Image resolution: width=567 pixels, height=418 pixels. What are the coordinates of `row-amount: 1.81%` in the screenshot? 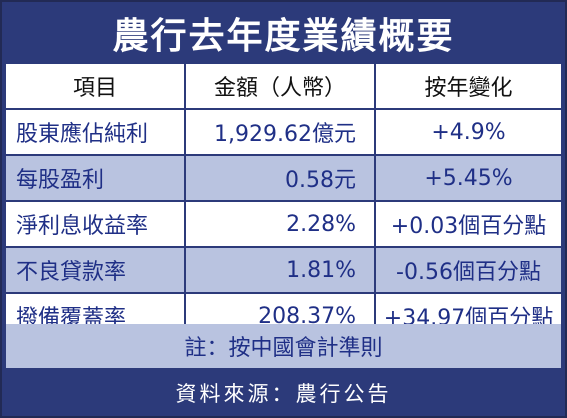 It's located at (281, 271).